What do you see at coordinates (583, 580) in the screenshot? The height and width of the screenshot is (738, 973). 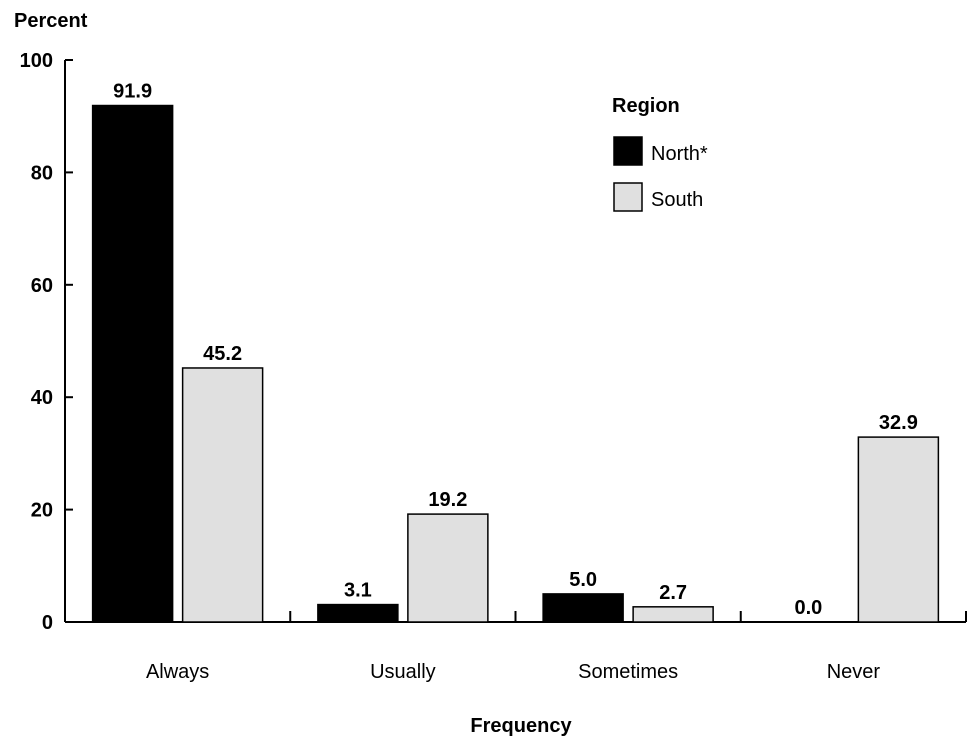 I see `value-label: 5.0` at bounding box center [583, 580].